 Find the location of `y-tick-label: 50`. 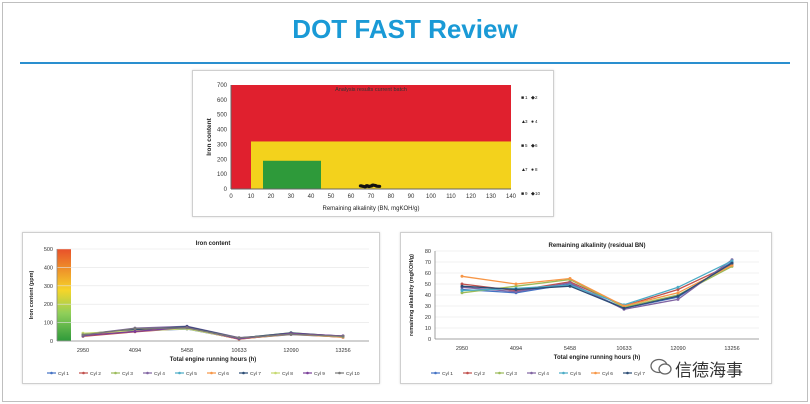

y-tick-label: 50 is located at coordinates (428, 285).